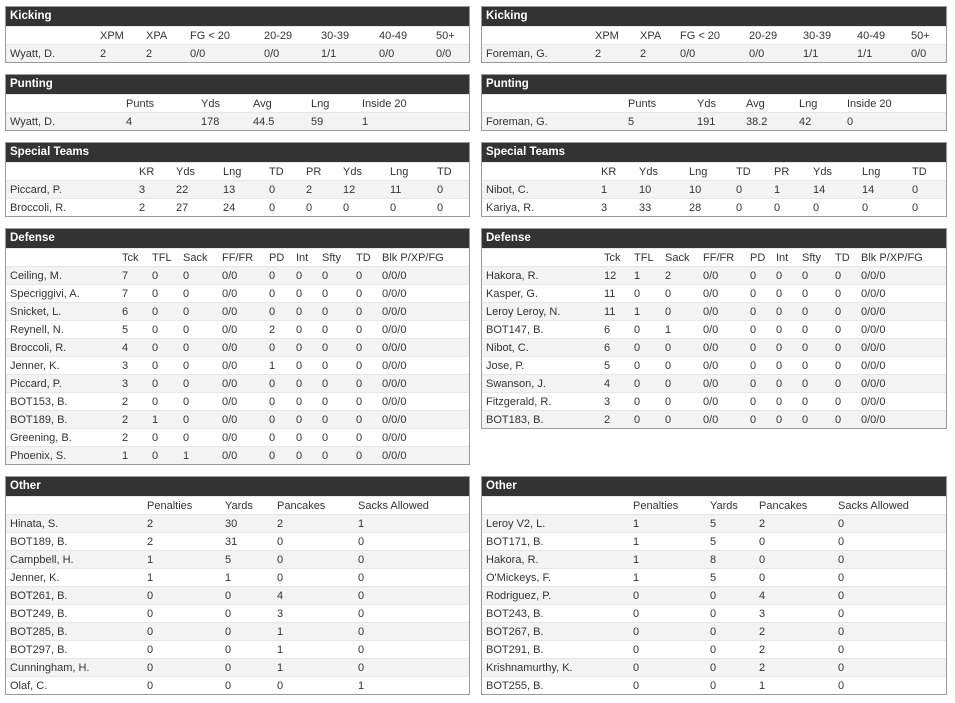  What do you see at coordinates (237, 293) in the screenshot?
I see `player-row: Specriggivi, A. 7 0 0 0/0 0 0 0 0 0/0/0` at bounding box center [237, 293].